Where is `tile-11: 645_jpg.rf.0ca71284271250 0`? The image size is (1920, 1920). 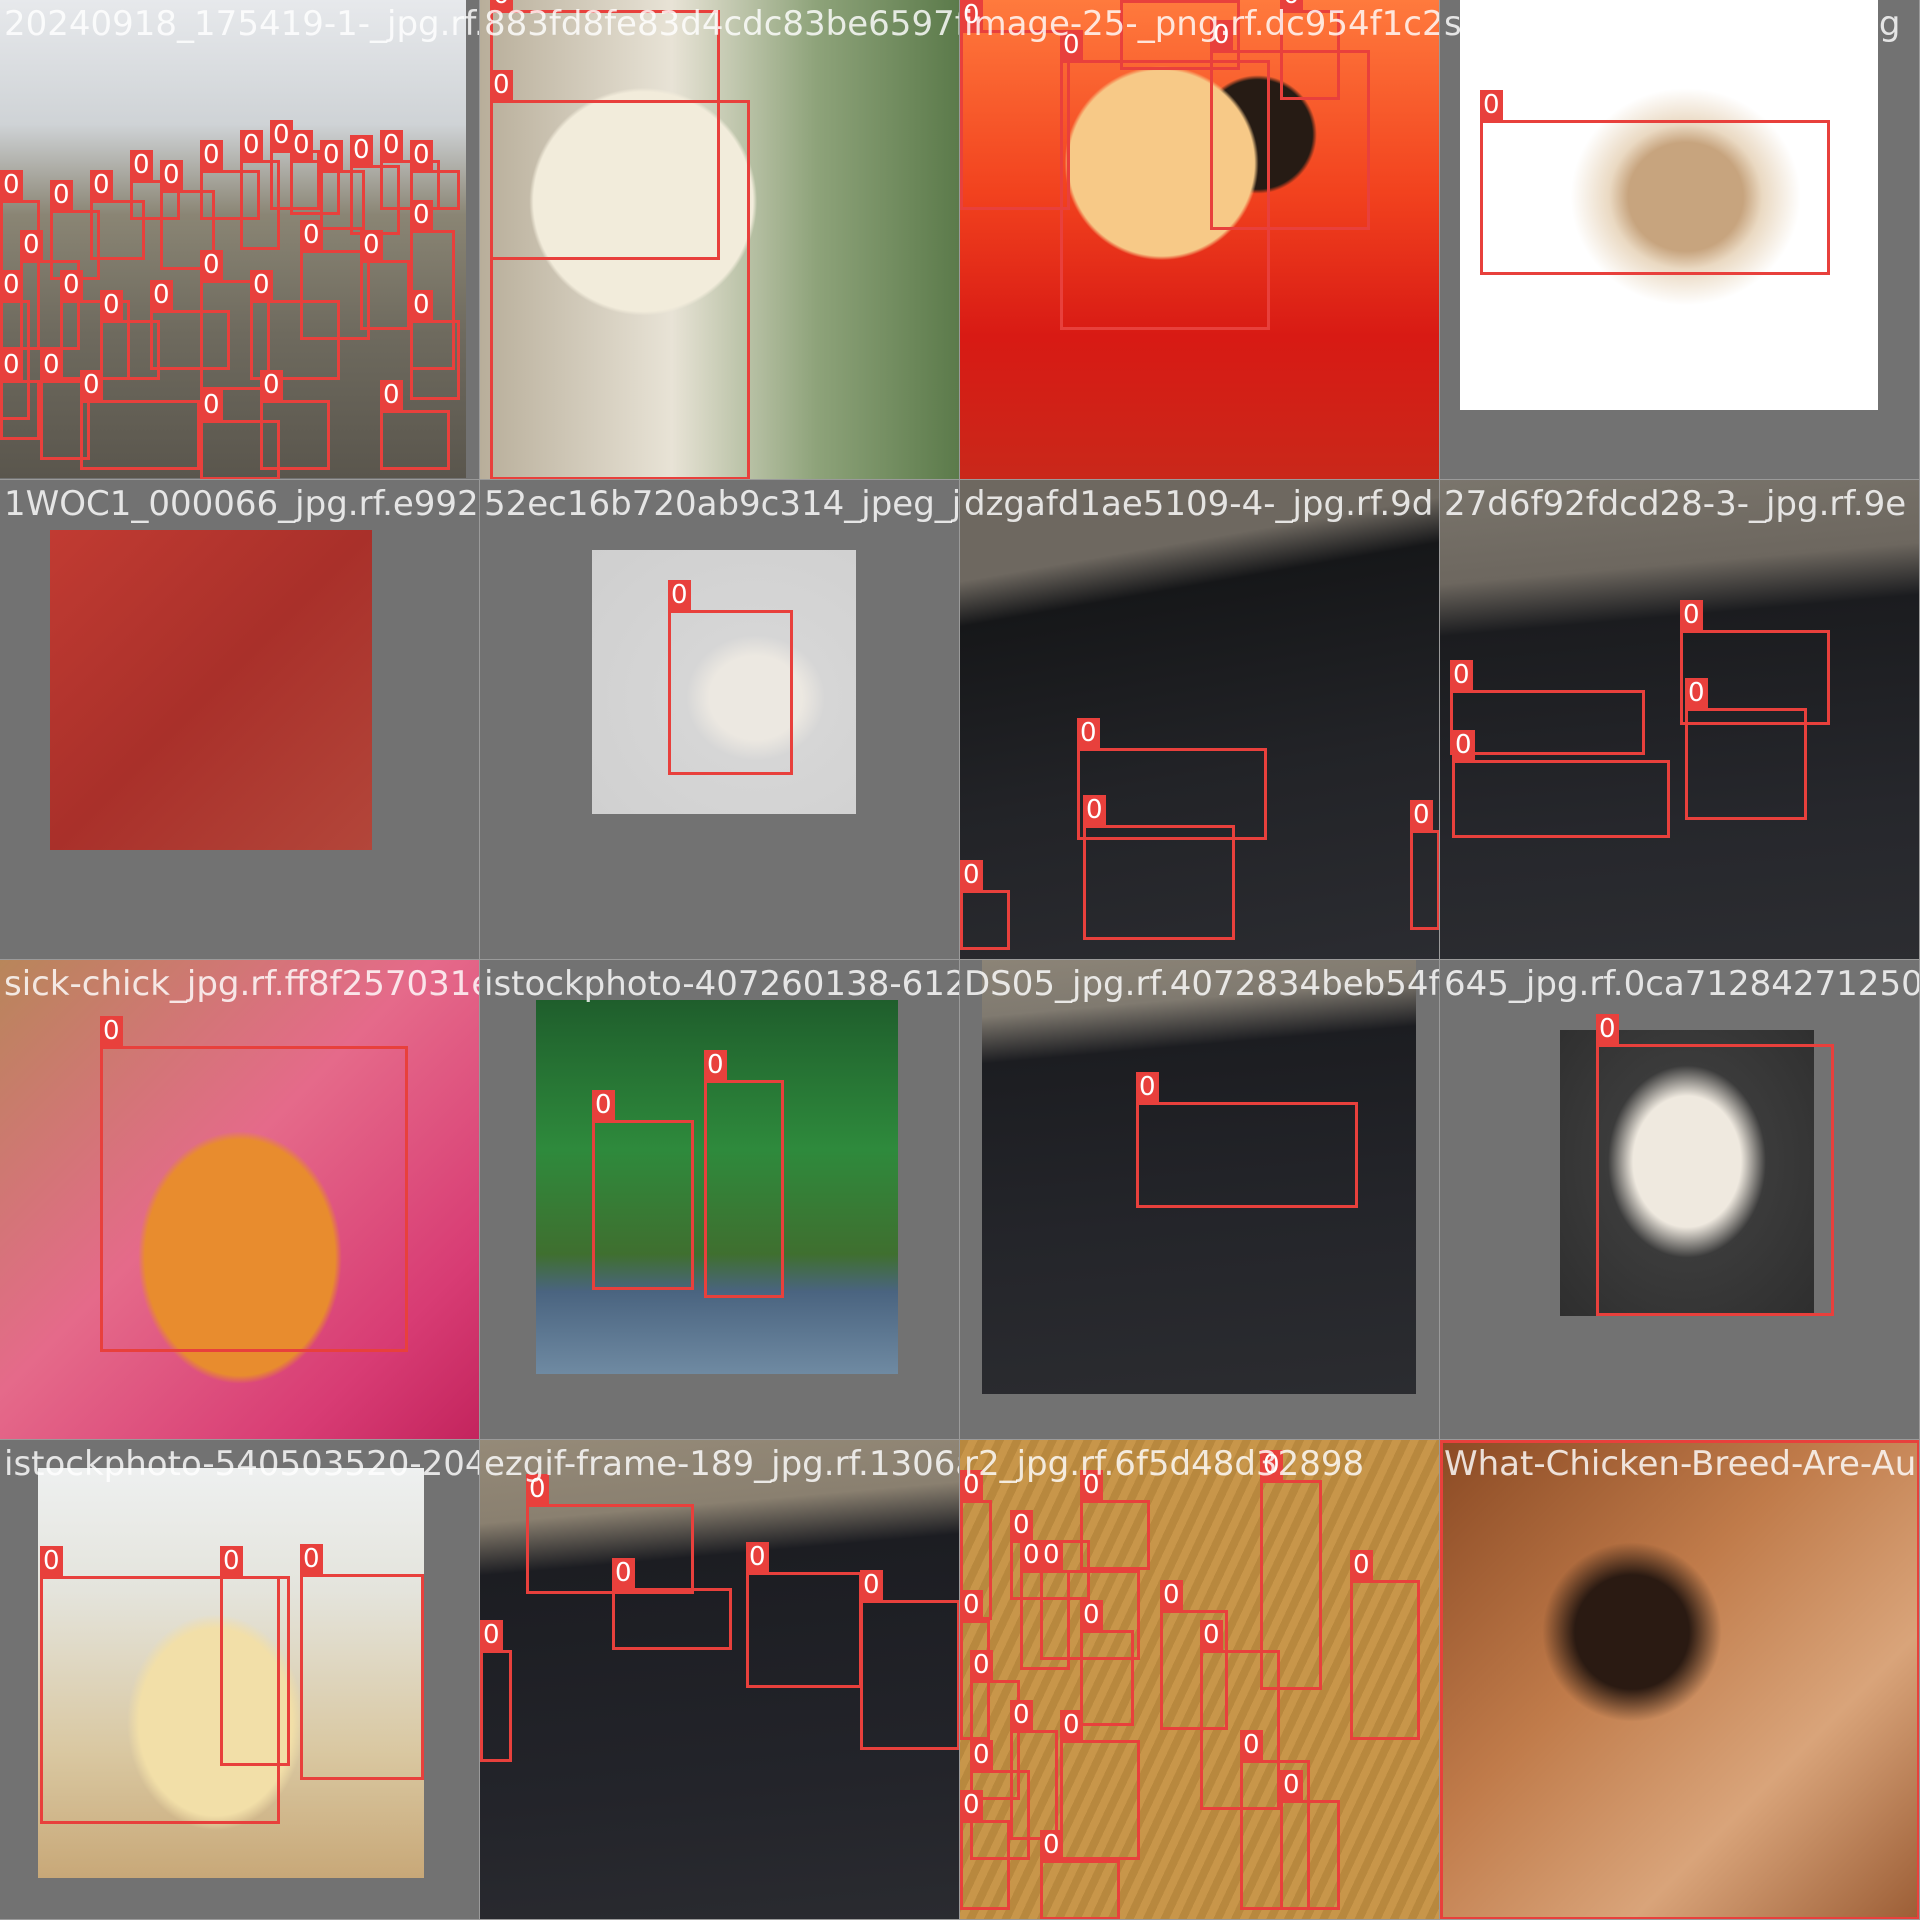
tile-11: 645_jpg.rf.0ca71284271250 0 is located at coordinates (1680, 1200).